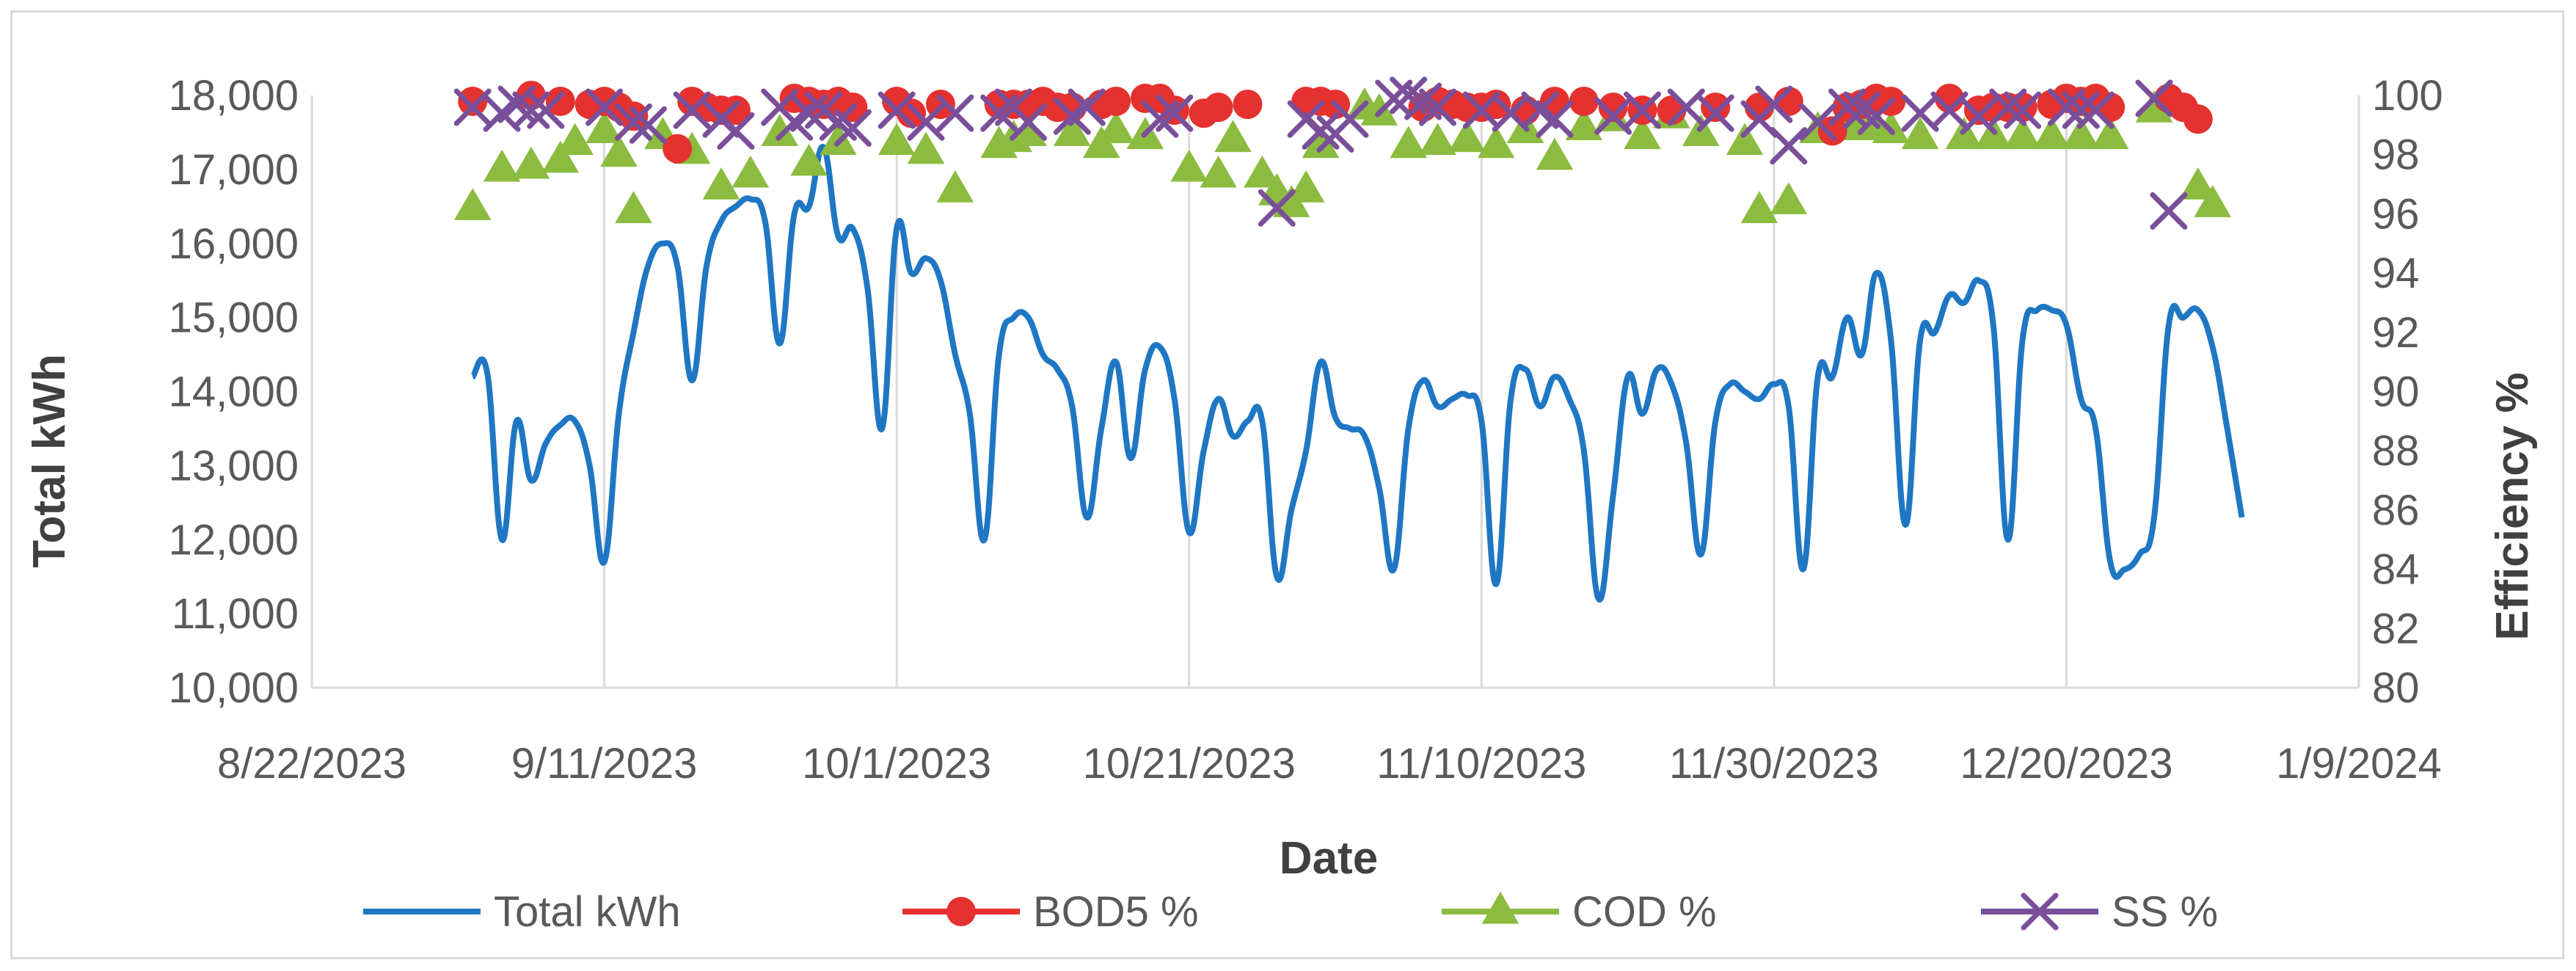 The width and height of the screenshot is (2576, 971). I want to click on x-tick-label: 11/30/2023, so click(1774, 764).